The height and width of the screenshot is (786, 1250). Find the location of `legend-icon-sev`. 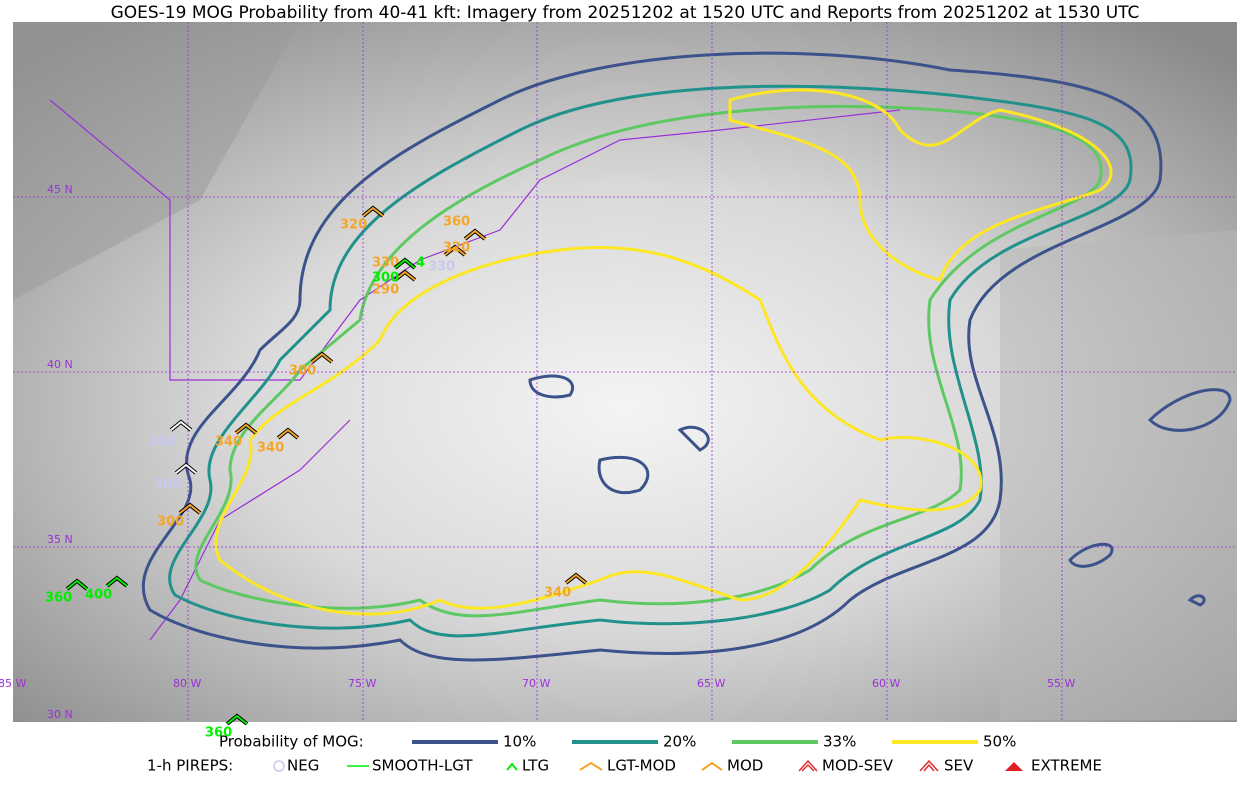

legend-icon-sev is located at coordinates (929, 765).